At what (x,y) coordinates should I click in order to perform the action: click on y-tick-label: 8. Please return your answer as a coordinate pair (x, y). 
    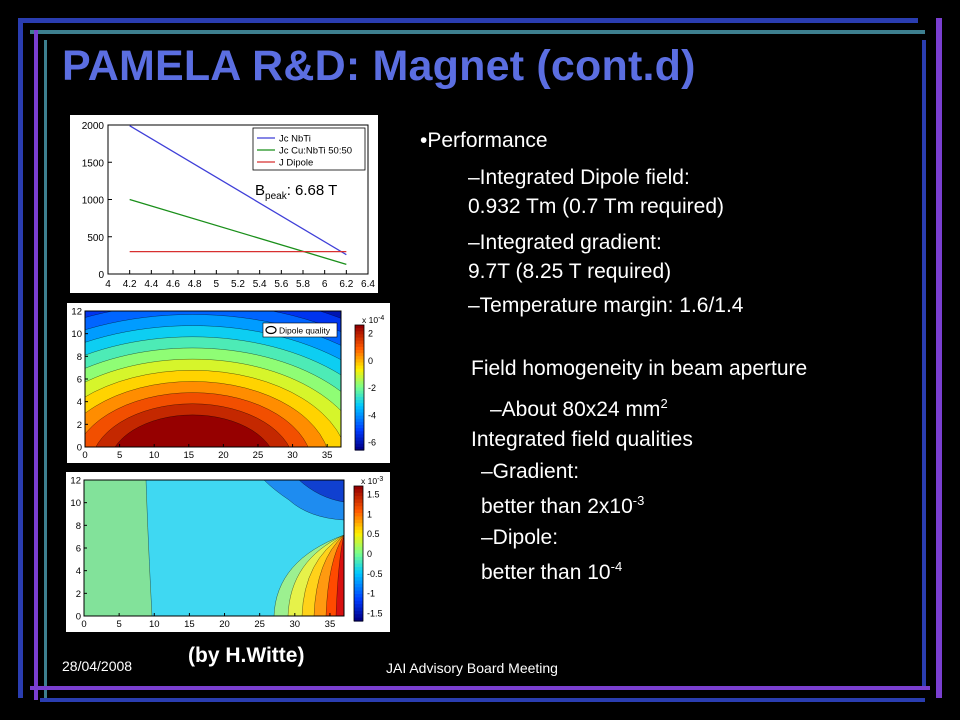
    Looking at the image, I should click on (79, 357).